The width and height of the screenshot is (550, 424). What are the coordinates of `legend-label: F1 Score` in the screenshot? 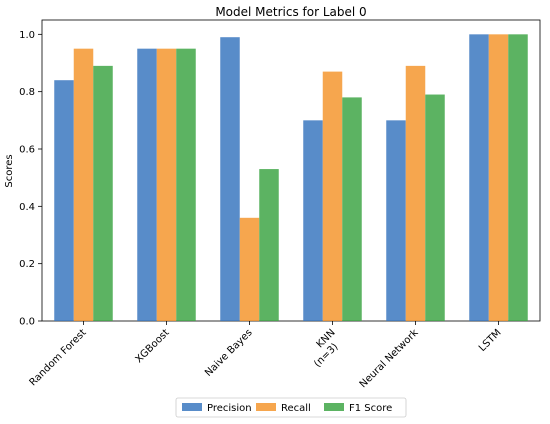 It's located at (370, 408).